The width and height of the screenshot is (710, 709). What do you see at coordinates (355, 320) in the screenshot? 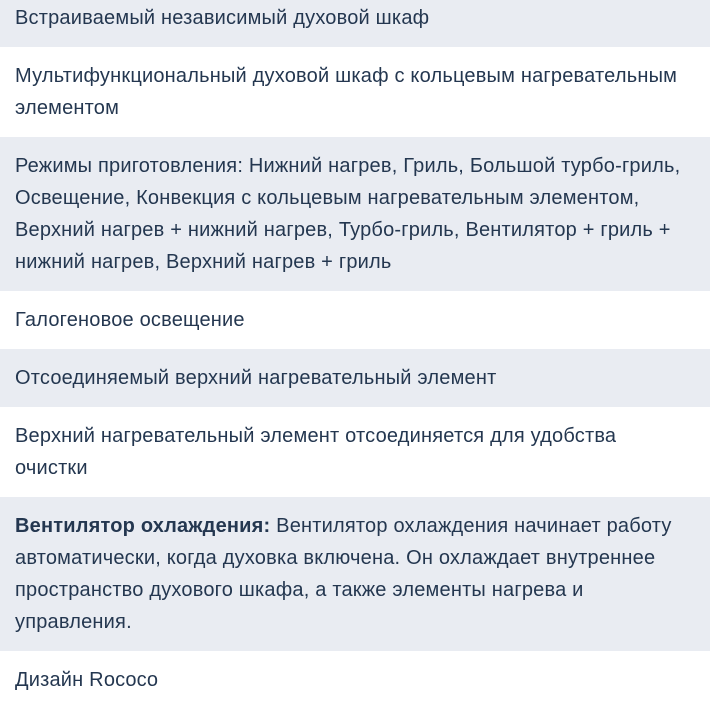
I see `spec-row: Галогеновое освещение` at bounding box center [355, 320].